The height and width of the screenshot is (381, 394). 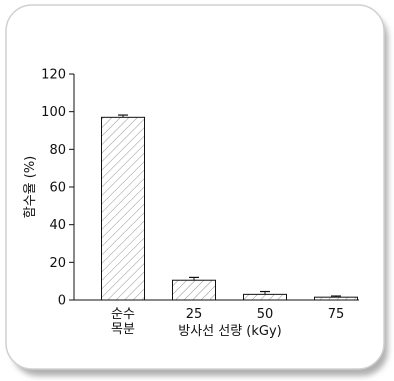 I want to click on y-tick-label: 80, so click(x=57, y=150).